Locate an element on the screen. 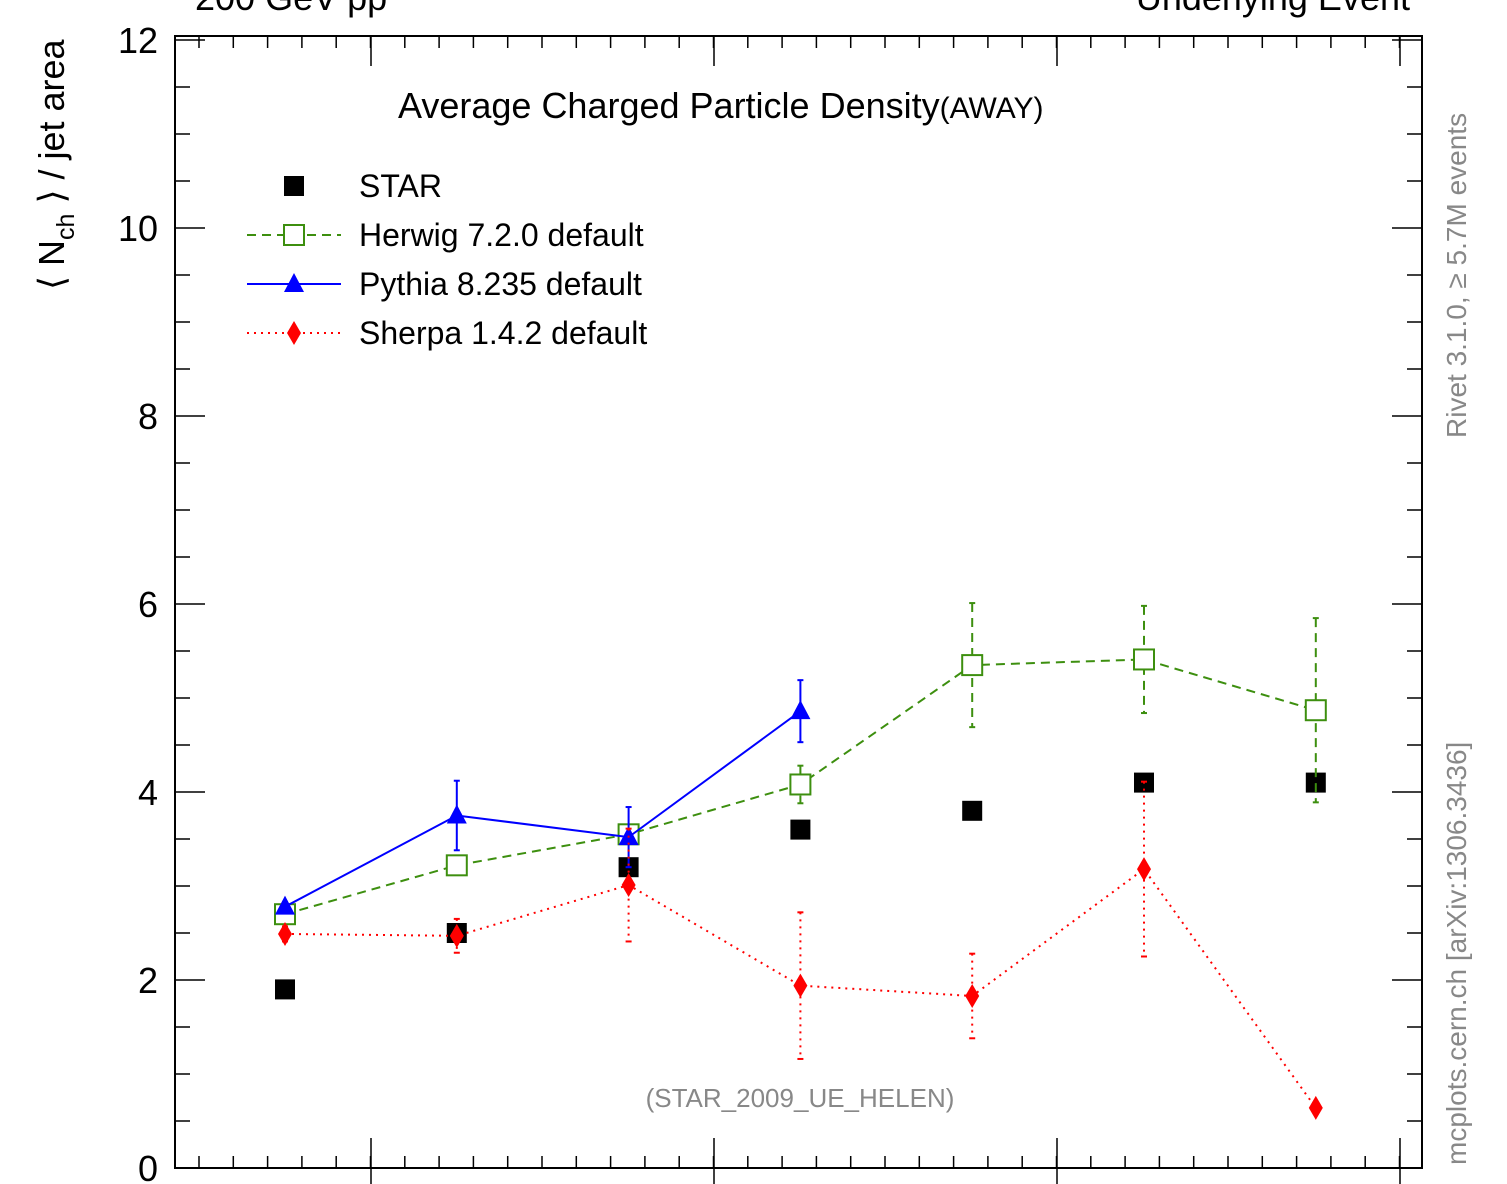 This screenshot has width=1507, height=1184. legend-label: STAR is located at coordinates (400, 186).